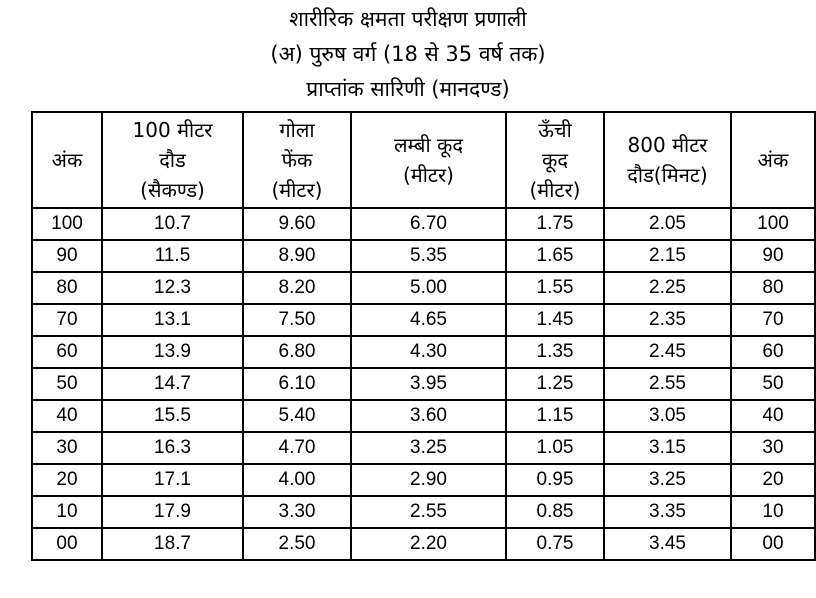  I want to click on header-text-line: फेंक, so click(297, 160).